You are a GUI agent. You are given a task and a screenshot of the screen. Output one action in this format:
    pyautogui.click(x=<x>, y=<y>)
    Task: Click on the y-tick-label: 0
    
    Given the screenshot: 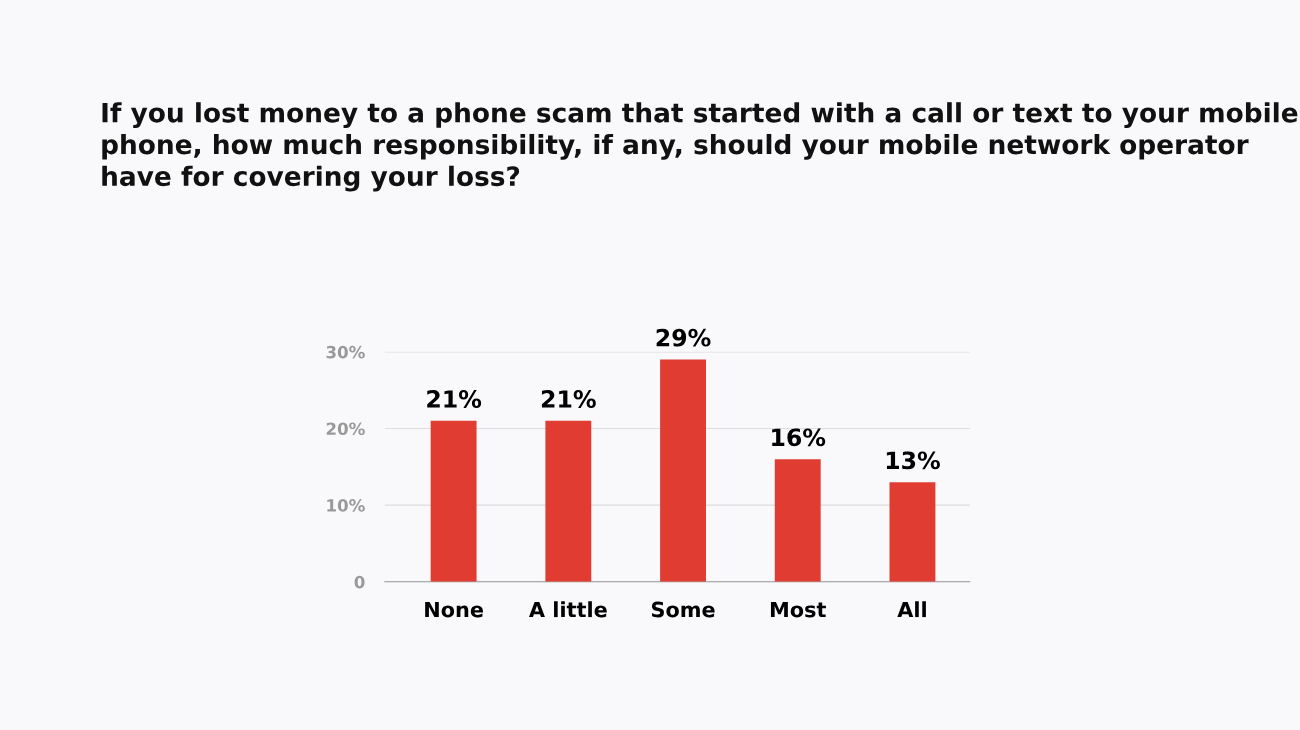 What is the action you would take?
    pyautogui.click(x=359, y=582)
    